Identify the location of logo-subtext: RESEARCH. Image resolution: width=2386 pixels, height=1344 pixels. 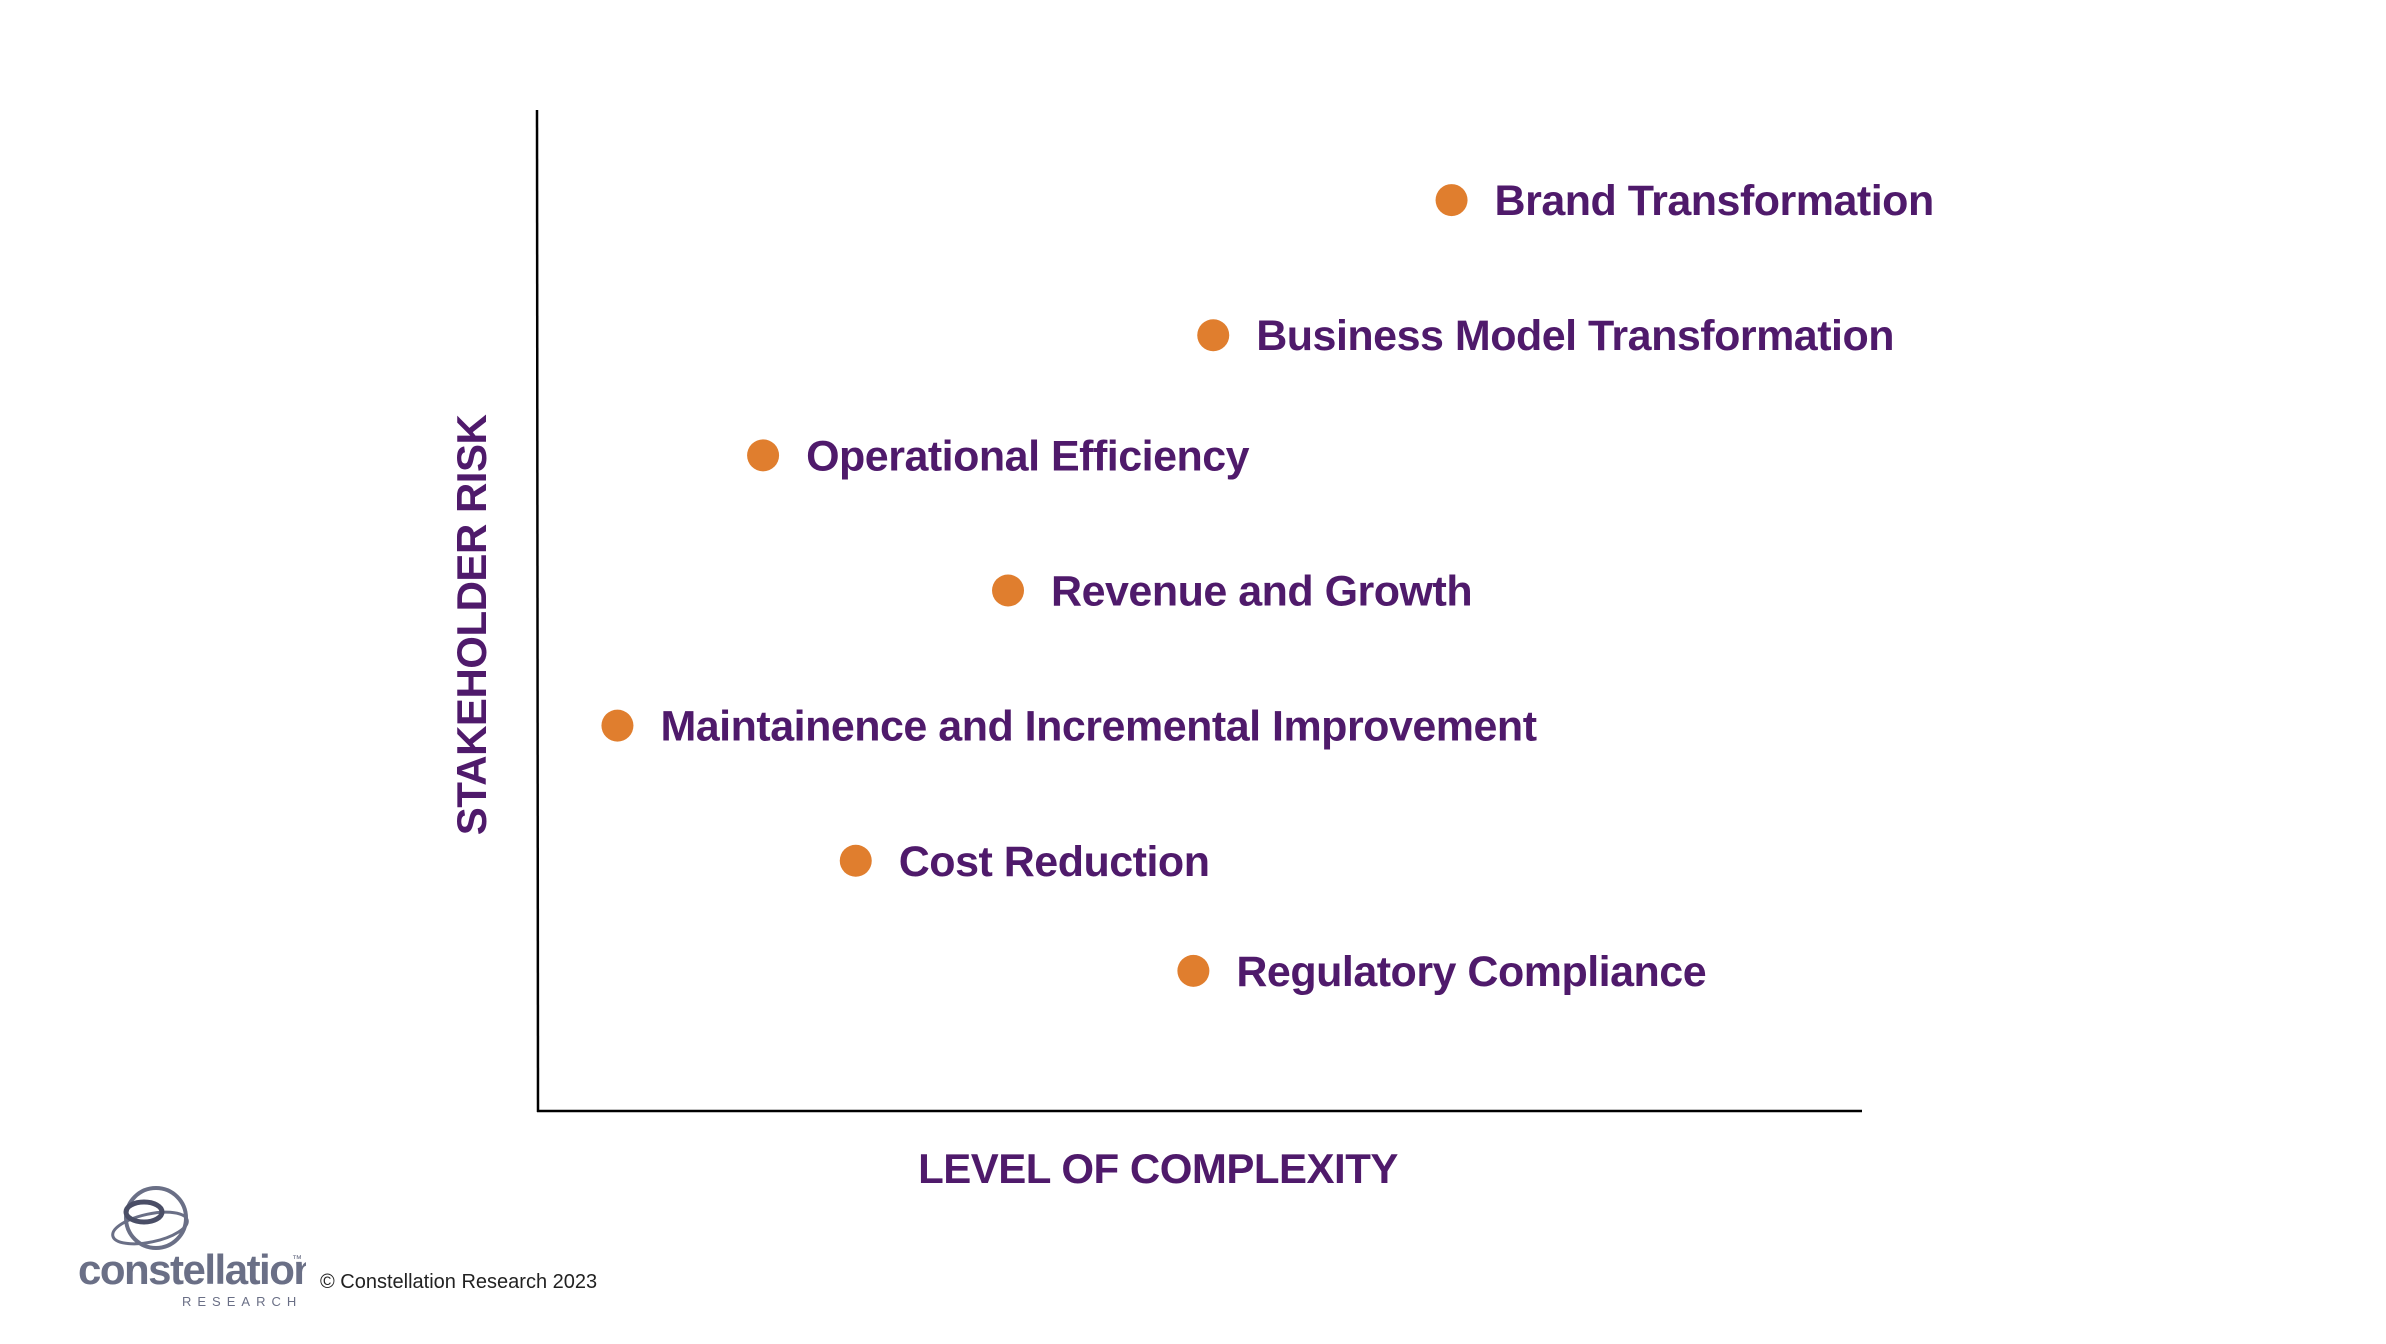
(242, 1301).